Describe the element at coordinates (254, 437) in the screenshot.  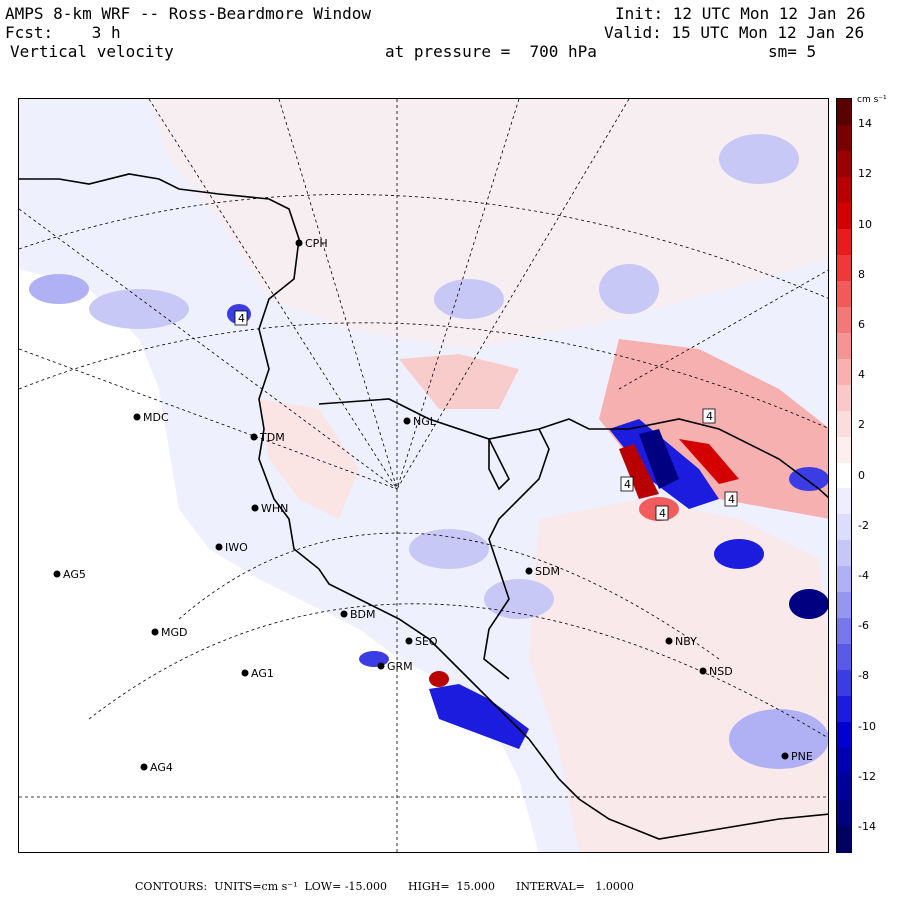
I see `station-marker-tdm` at that location.